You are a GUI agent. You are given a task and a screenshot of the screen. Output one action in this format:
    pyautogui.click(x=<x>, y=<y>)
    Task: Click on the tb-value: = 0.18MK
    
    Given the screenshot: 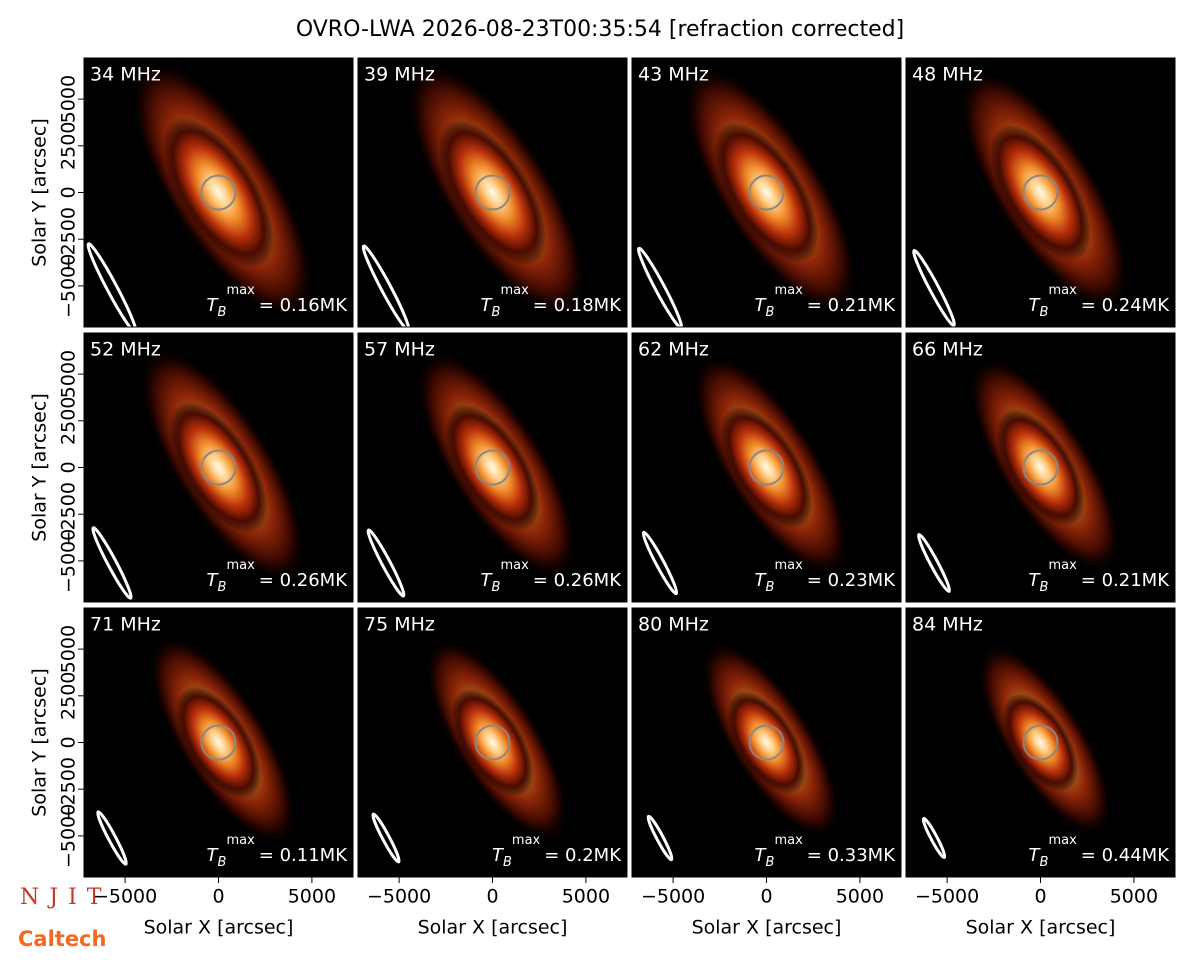 What is the action you would take?
    pyautogui.click(x=577, y=305)
    